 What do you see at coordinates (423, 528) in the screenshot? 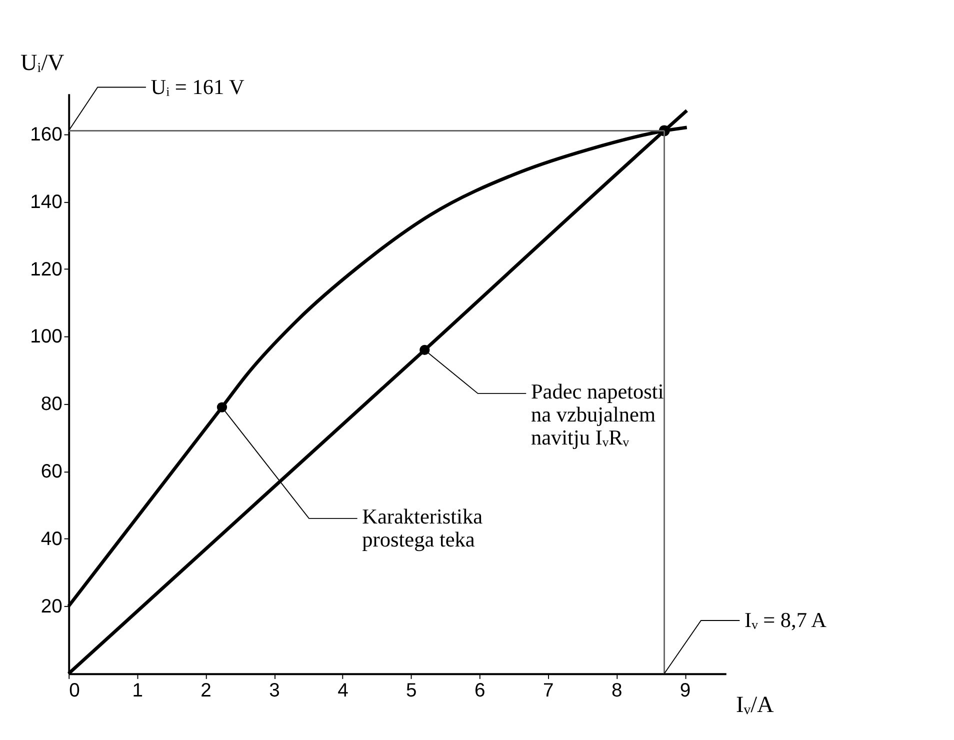
I see `annotation: Karakteristika prostega teka` at bounding box center [423, 528].